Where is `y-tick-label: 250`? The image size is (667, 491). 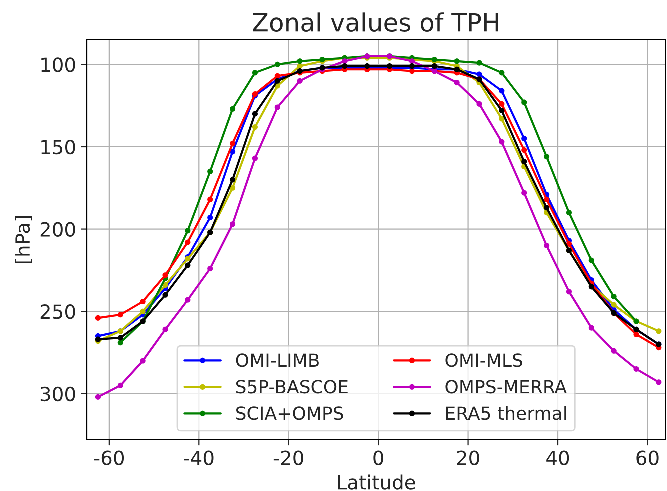 y-tick-label: 250 is located at coordinates (58, 312).